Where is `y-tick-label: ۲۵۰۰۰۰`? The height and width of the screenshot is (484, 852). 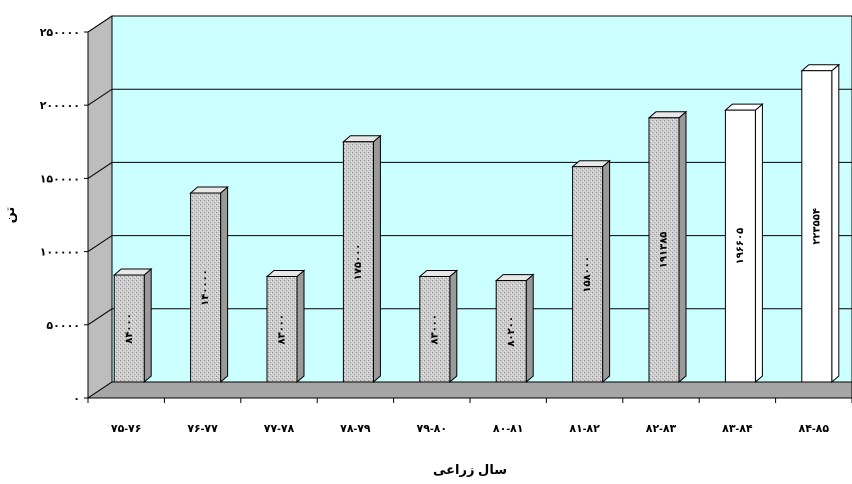
y-tick-label: ۲۵۰۰۰۰ is located at coordinates (60, 33).